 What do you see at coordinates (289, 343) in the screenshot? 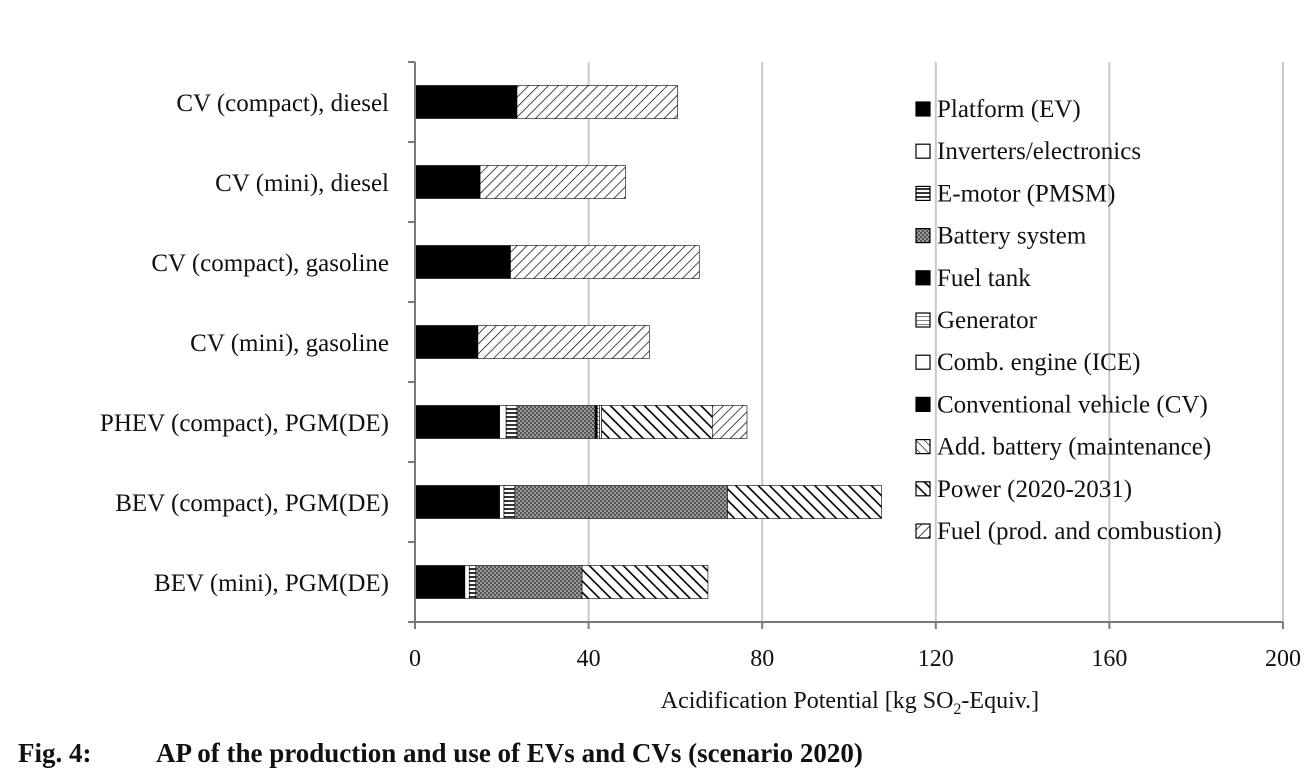
I see `category-label-3: CV (mini), gasoline` at bounding box center [289, 343].